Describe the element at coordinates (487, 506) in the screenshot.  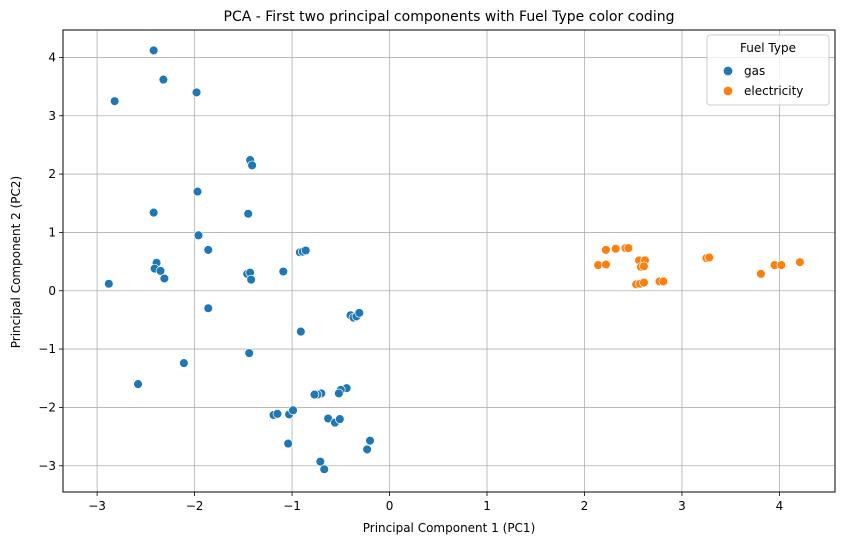
I see `x-tick-label: 1` at that location.